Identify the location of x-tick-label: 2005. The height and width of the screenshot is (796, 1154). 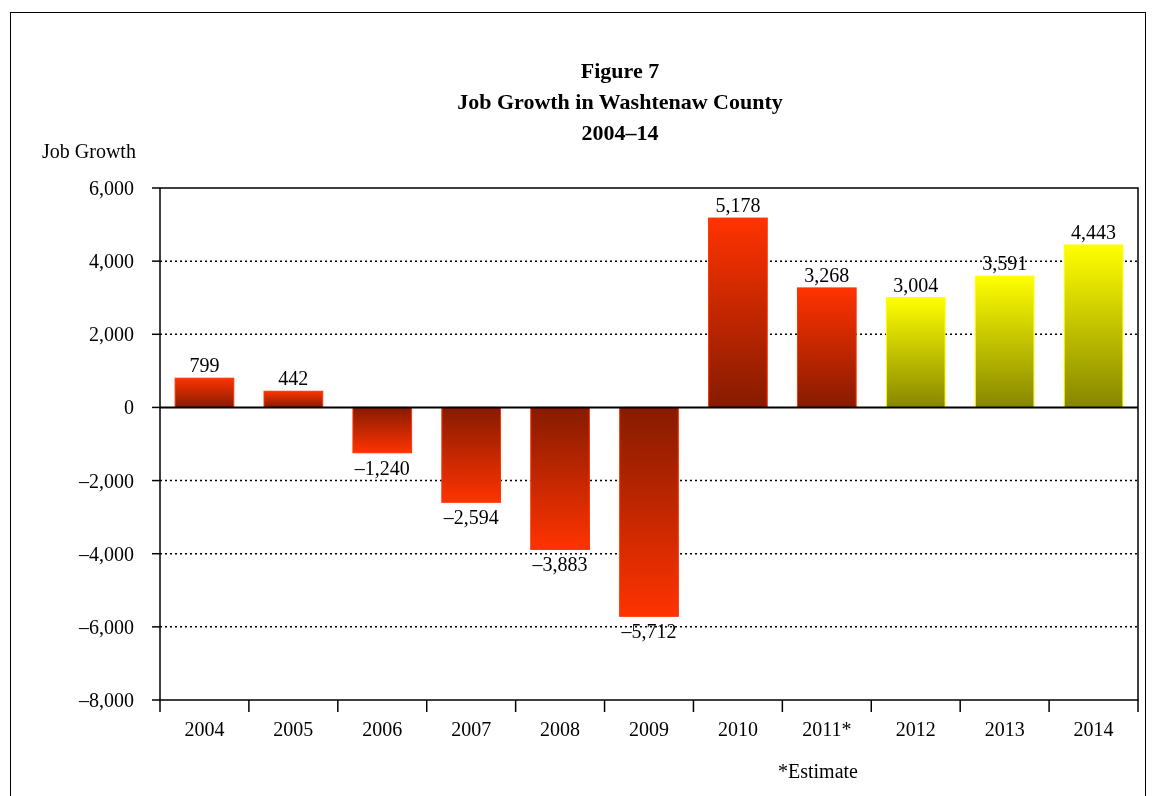
(293, 729).